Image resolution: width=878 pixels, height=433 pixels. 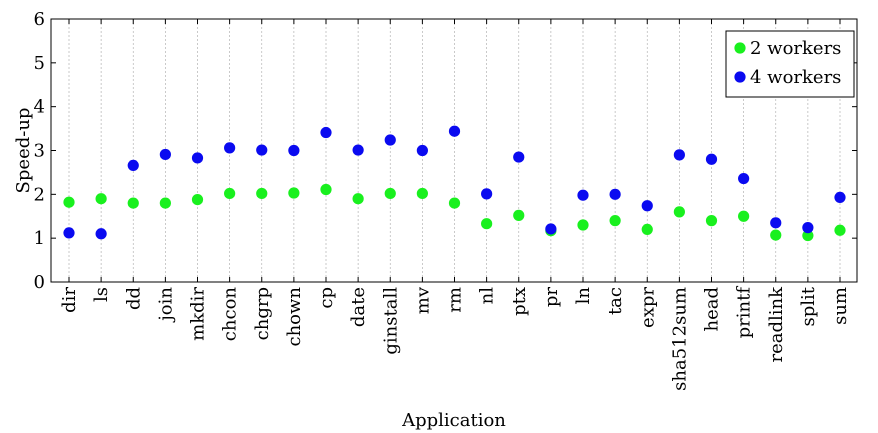 What do you see at coordinates (712, 309) in the screenshot?
I see `x-tick-label-head: head` at bounding box center [712, 309].